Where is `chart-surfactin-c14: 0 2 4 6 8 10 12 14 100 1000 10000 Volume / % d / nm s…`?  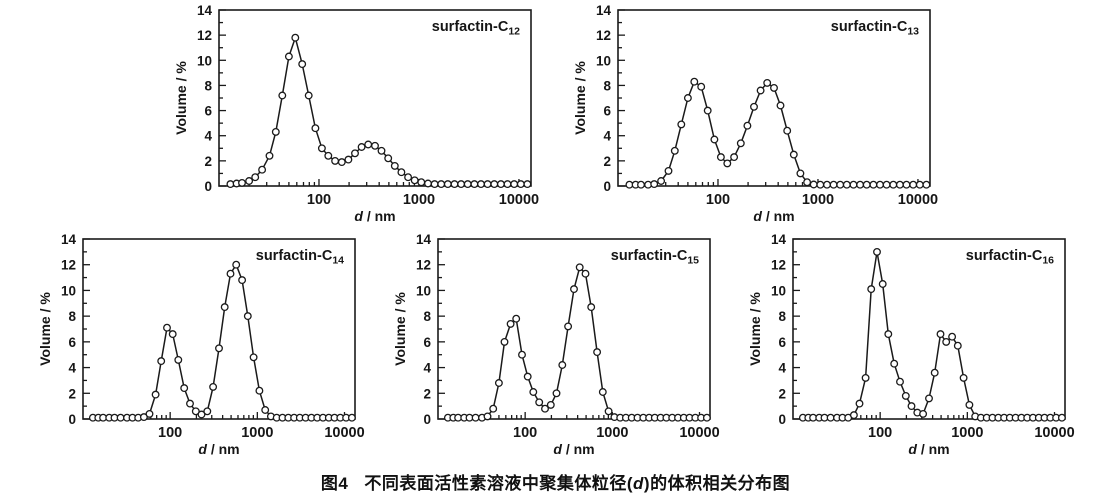
chart-surfactin-c14: 0 2 4 6 8 10 12 14 100 1000 10000 Volume / % d / nm s… is located at coordinates (200, 344).